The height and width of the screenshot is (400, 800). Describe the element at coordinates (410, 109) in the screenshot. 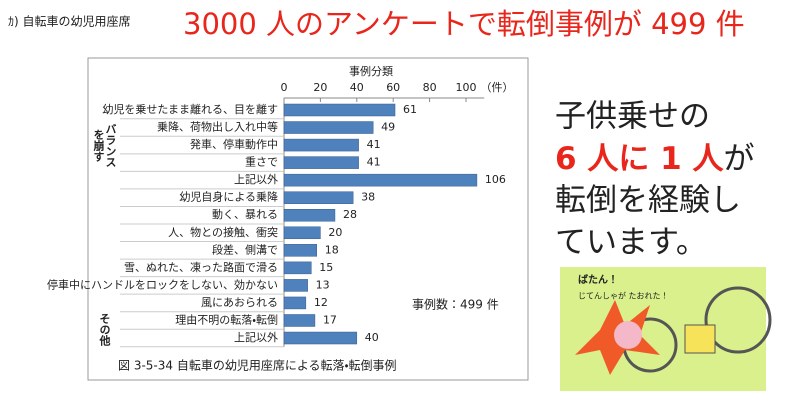

I see `value-label: 61` at that location.